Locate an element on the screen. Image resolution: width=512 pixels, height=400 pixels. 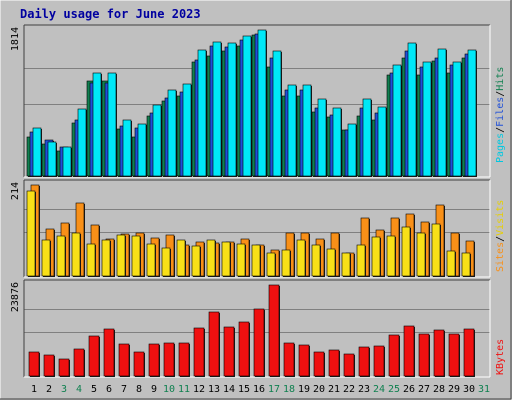
legend-entry: Pages is located at coordinates (500, 148).